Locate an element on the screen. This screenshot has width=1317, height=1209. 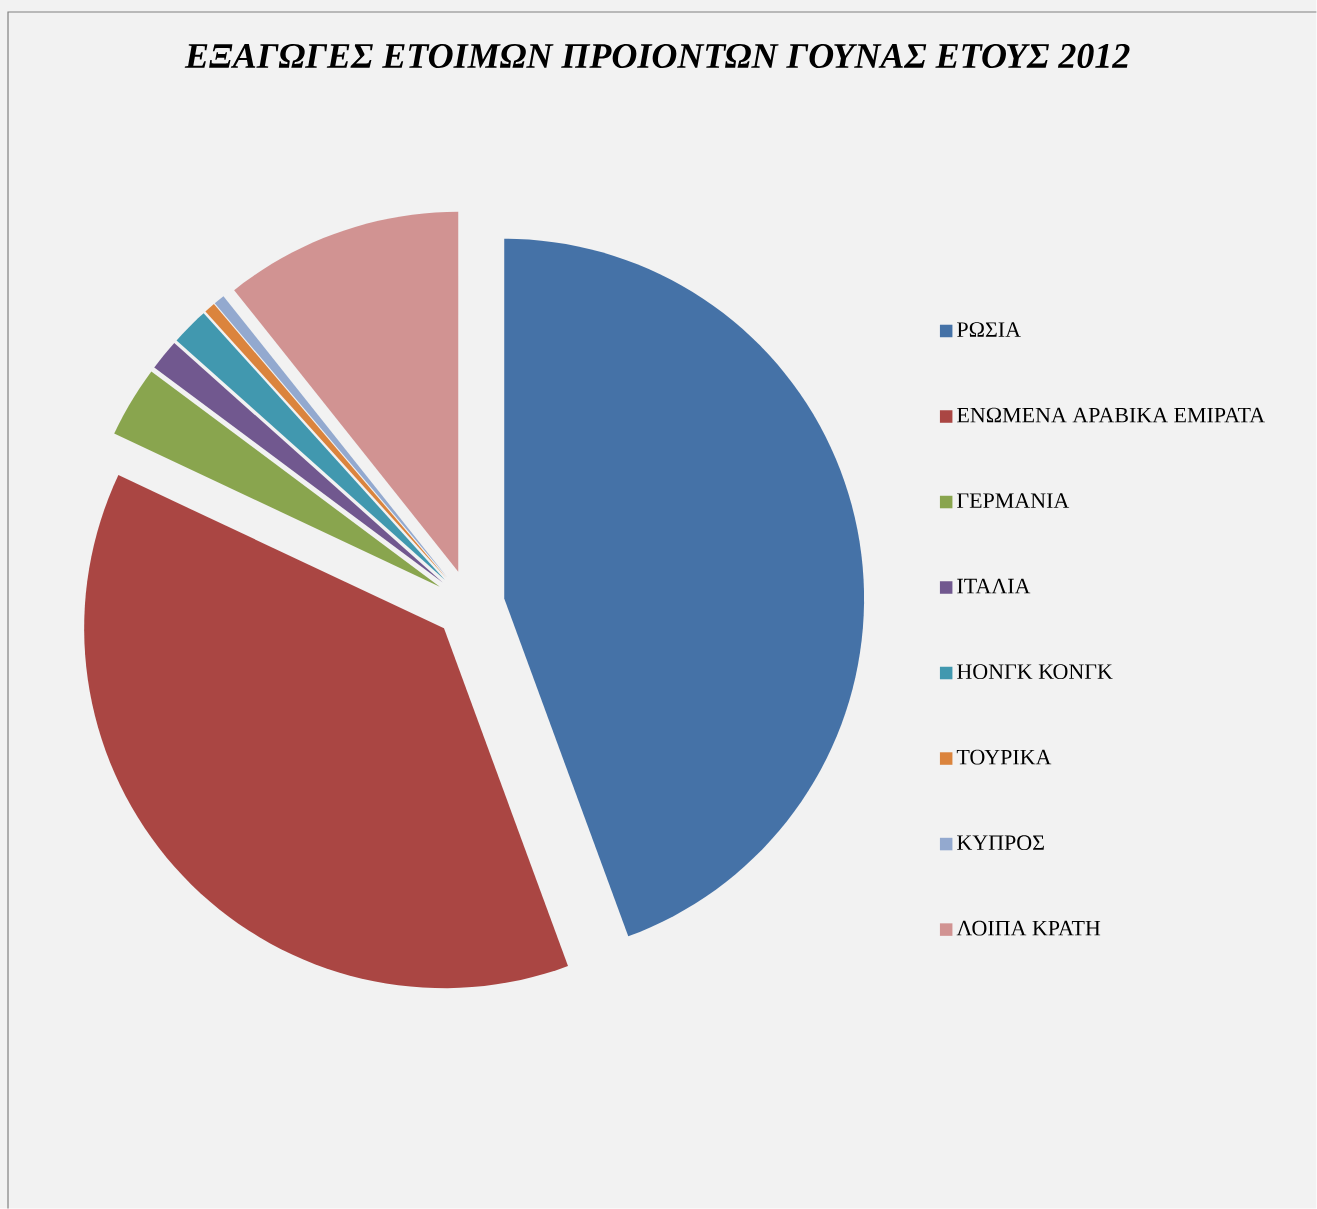
legend-label: ΕΝΩΜΕΝΑ ΑΡΑΒΙΚΑ ΕΜΙΡΑΤΑ is located at coordinates (1111, 415).